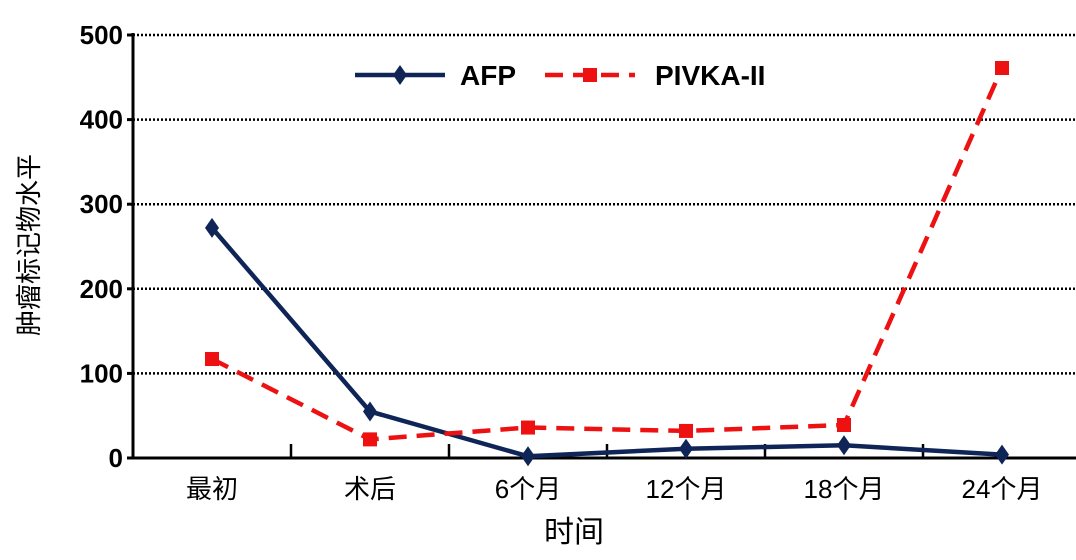 This screenshot has height=560, width=1076. What do you see at coordinates (116, 458) in the screenshot?
I see `y-tick-label: 0` at bounding box center [116, 458].